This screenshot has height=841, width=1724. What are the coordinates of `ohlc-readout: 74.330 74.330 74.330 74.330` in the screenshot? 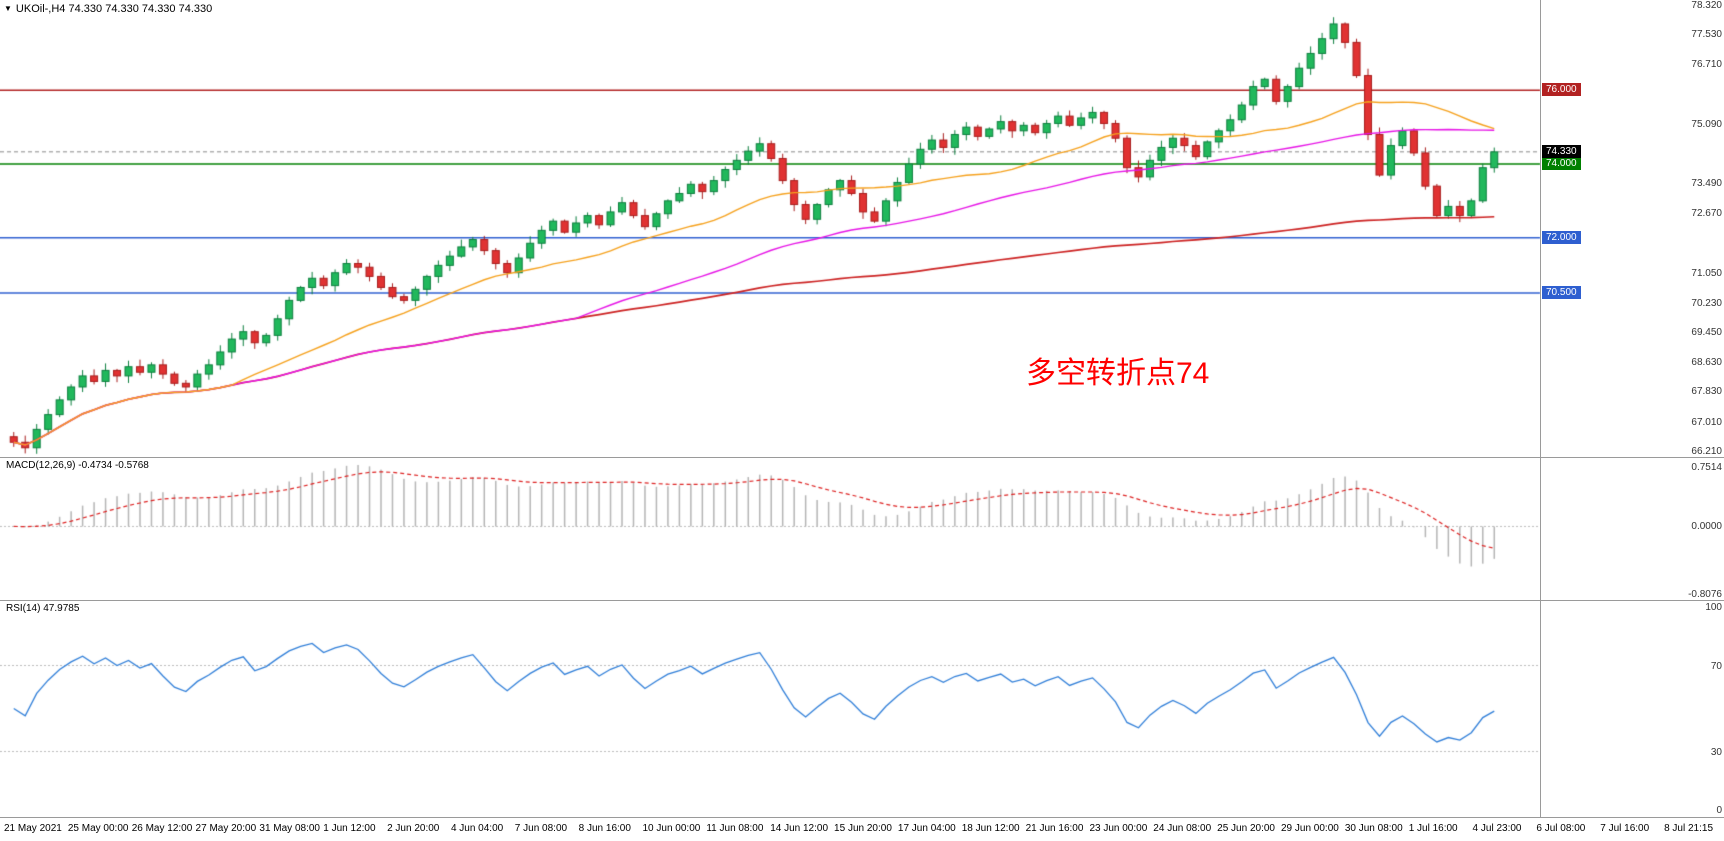 It's located at (140, 9).